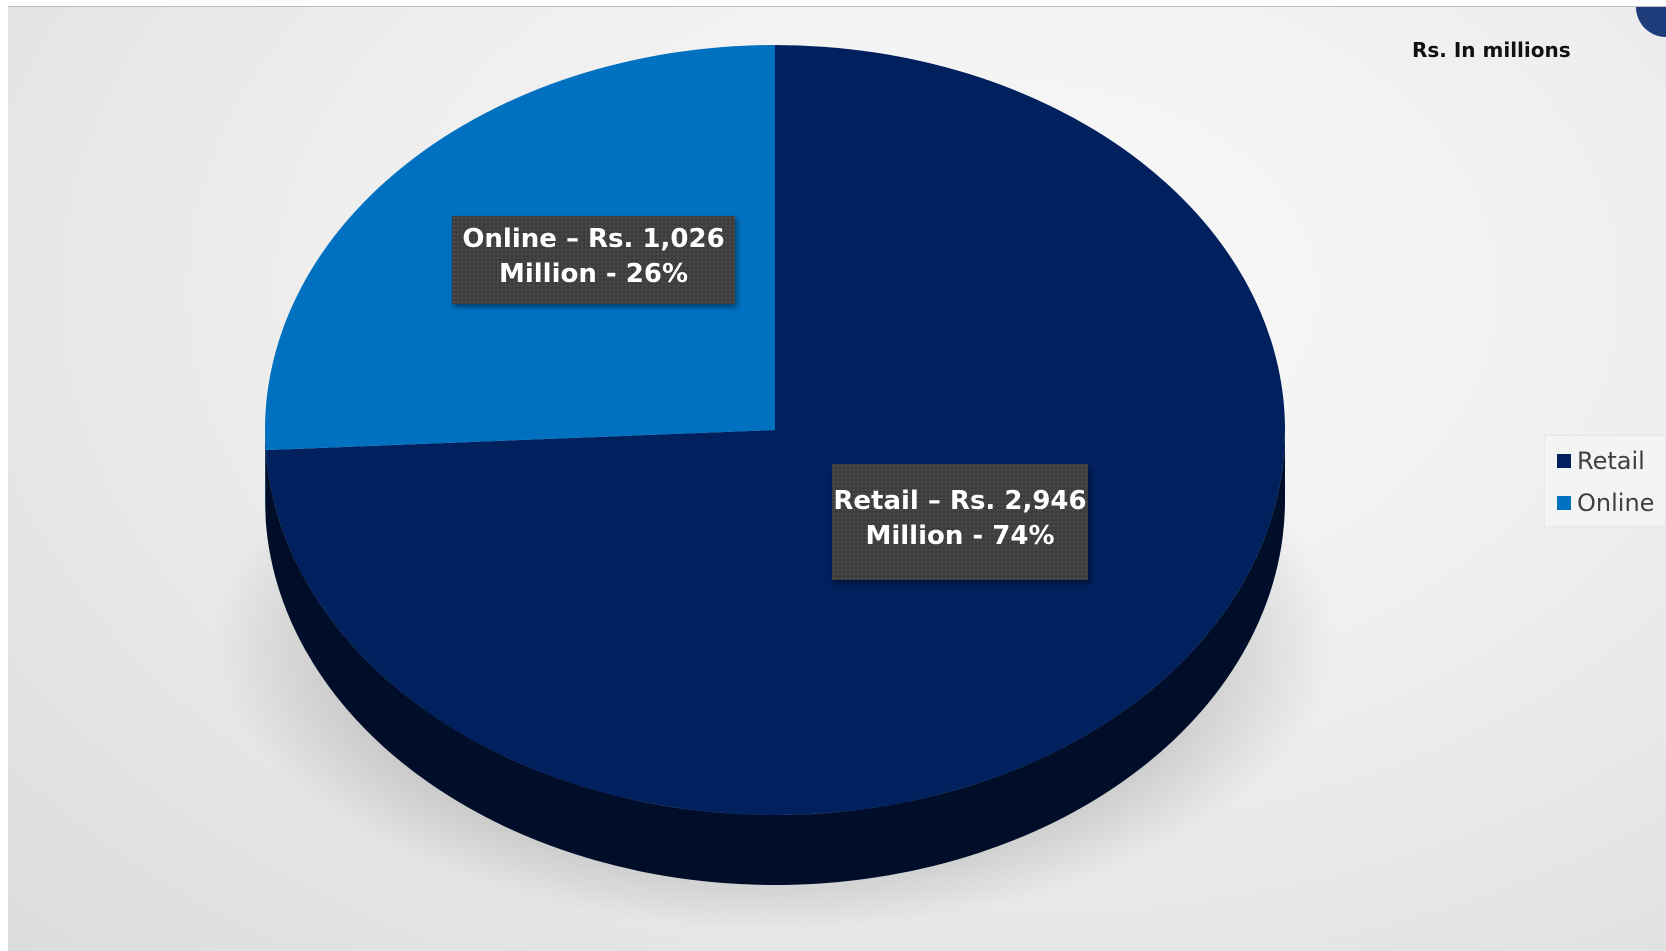  I want to click on legend-item-retail: Retail, so click(1611, 461).